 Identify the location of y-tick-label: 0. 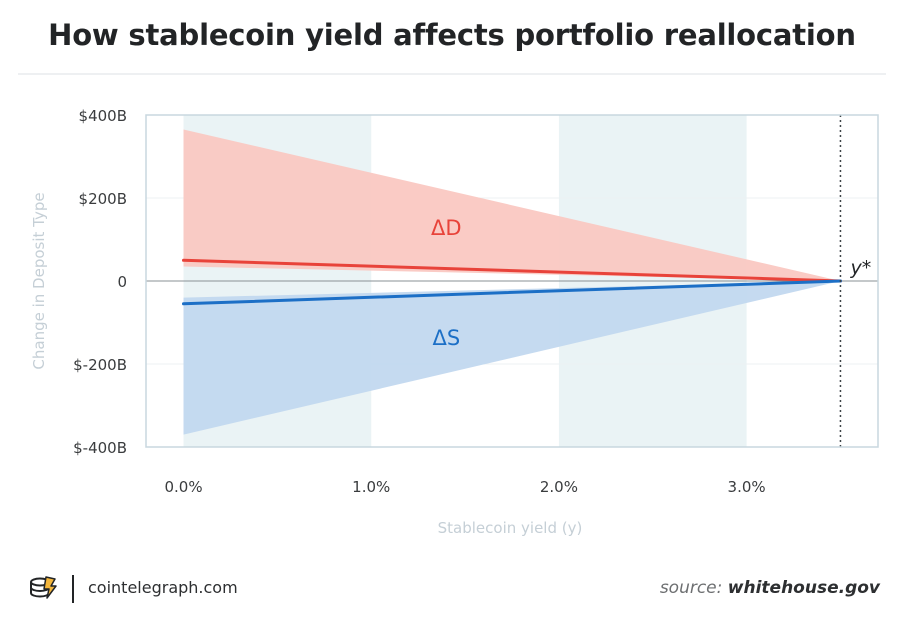
(122, 282).